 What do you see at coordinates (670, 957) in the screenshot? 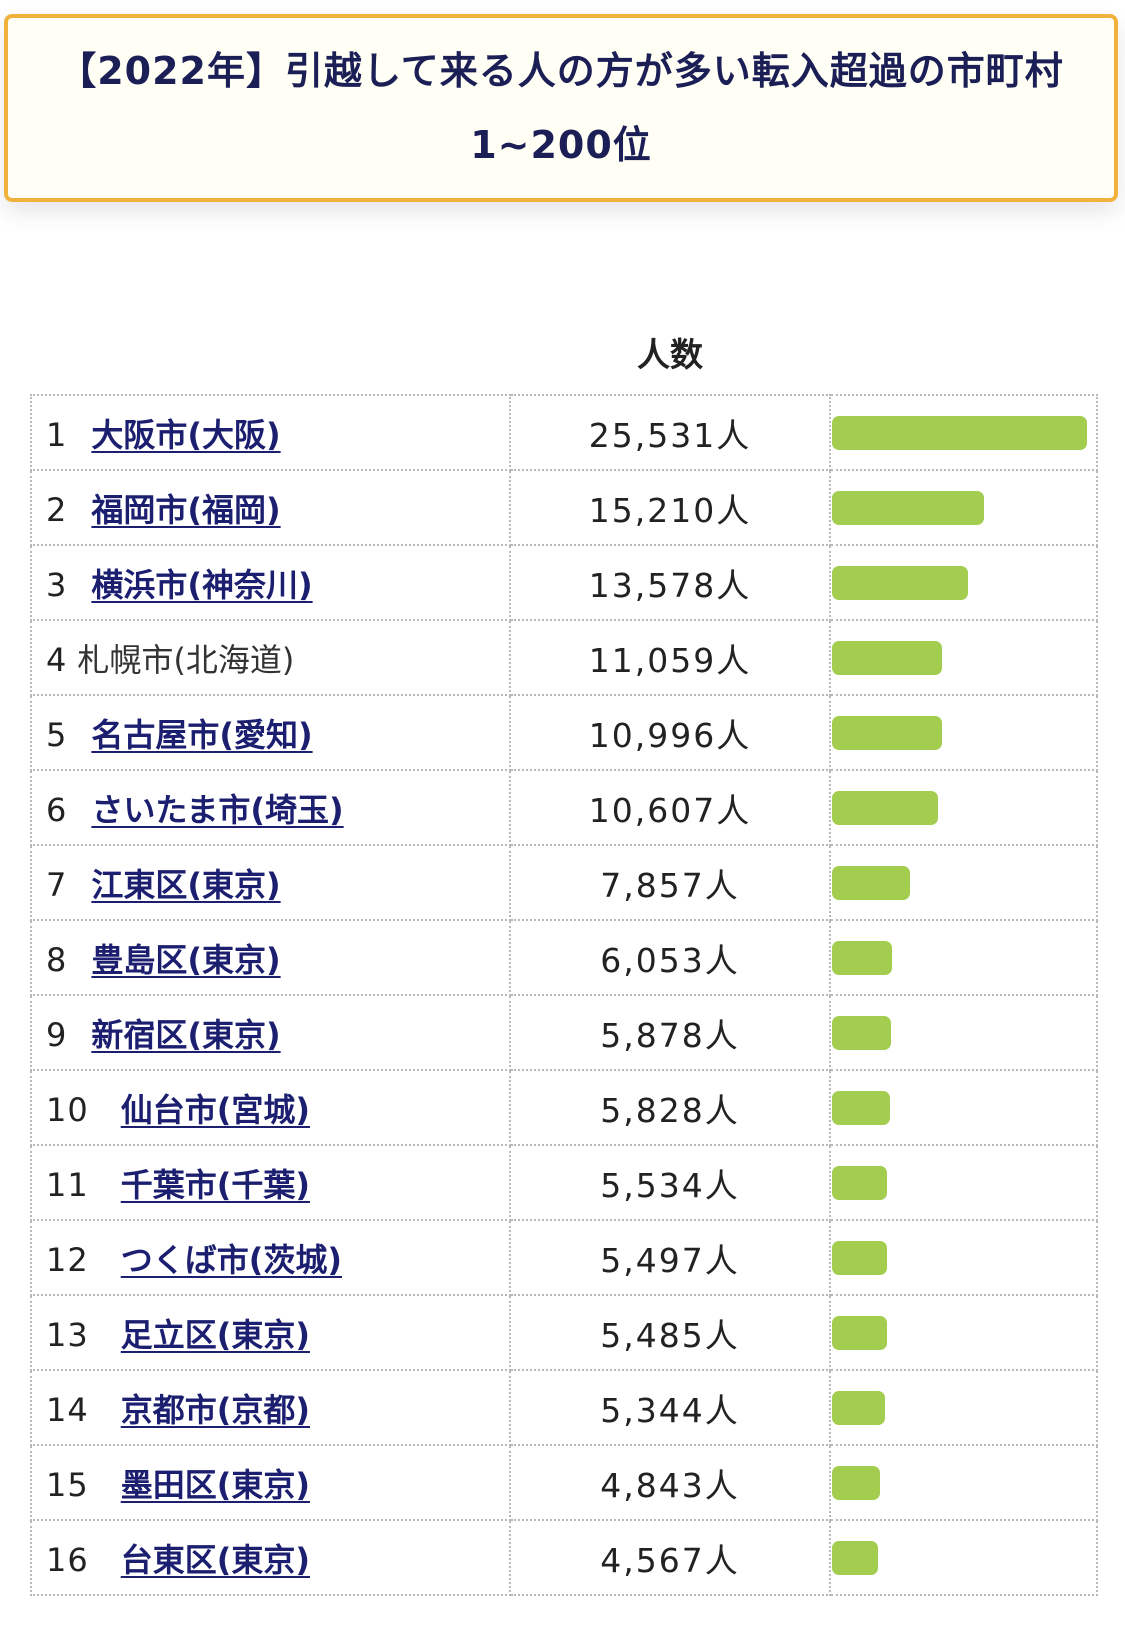
I see `count-value: 6,053人` at bounding box center [670, 957].